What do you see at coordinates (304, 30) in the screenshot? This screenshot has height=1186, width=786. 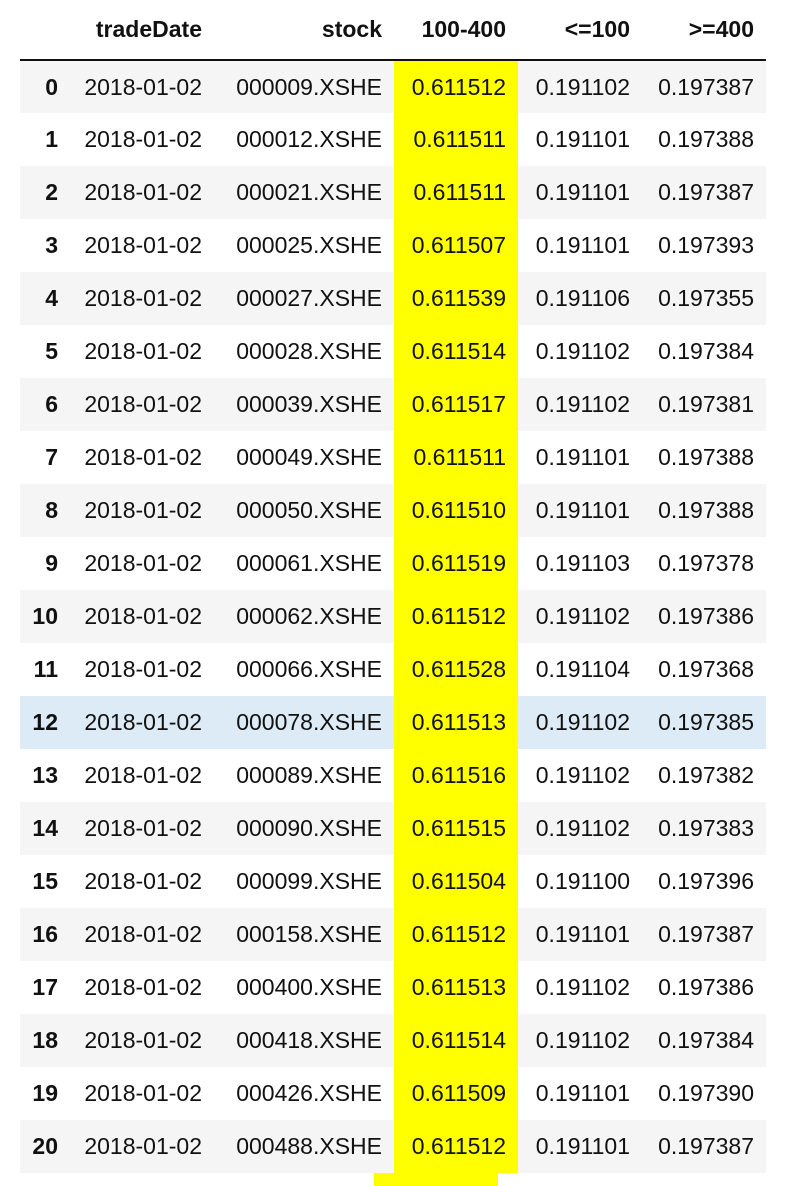 I see `header-stock: stock` at bounding box center [304, 30].